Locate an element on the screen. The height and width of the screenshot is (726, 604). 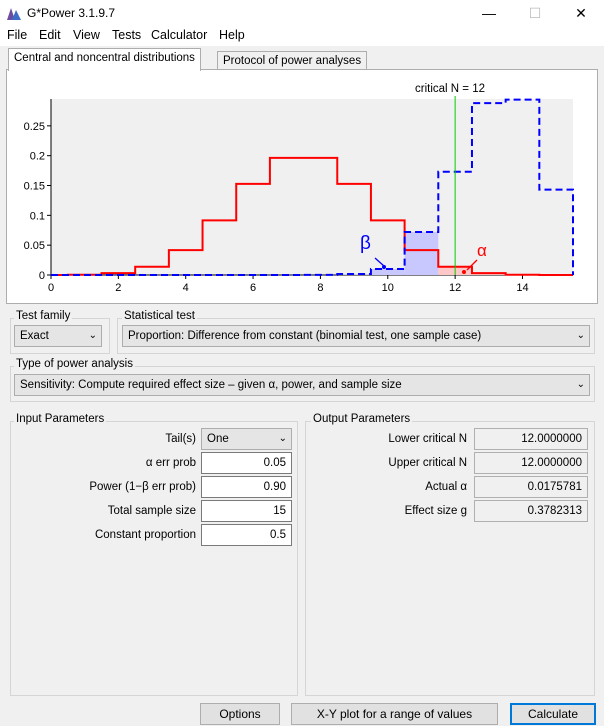
minimize-button: — is located at coordinates (489, 13).